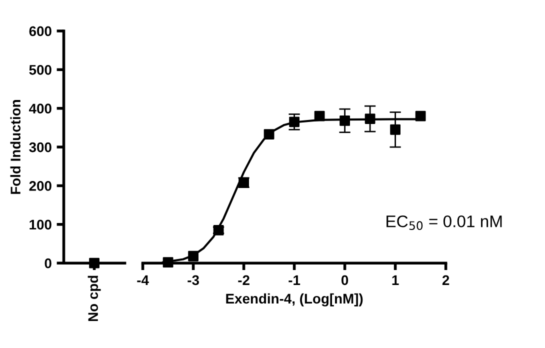 This screenshot has width=545, height=348. What do you see at coordinates (344, 280) in the screenshot?
I see `x-tick-label: 0` at bounding box center [344, 280].